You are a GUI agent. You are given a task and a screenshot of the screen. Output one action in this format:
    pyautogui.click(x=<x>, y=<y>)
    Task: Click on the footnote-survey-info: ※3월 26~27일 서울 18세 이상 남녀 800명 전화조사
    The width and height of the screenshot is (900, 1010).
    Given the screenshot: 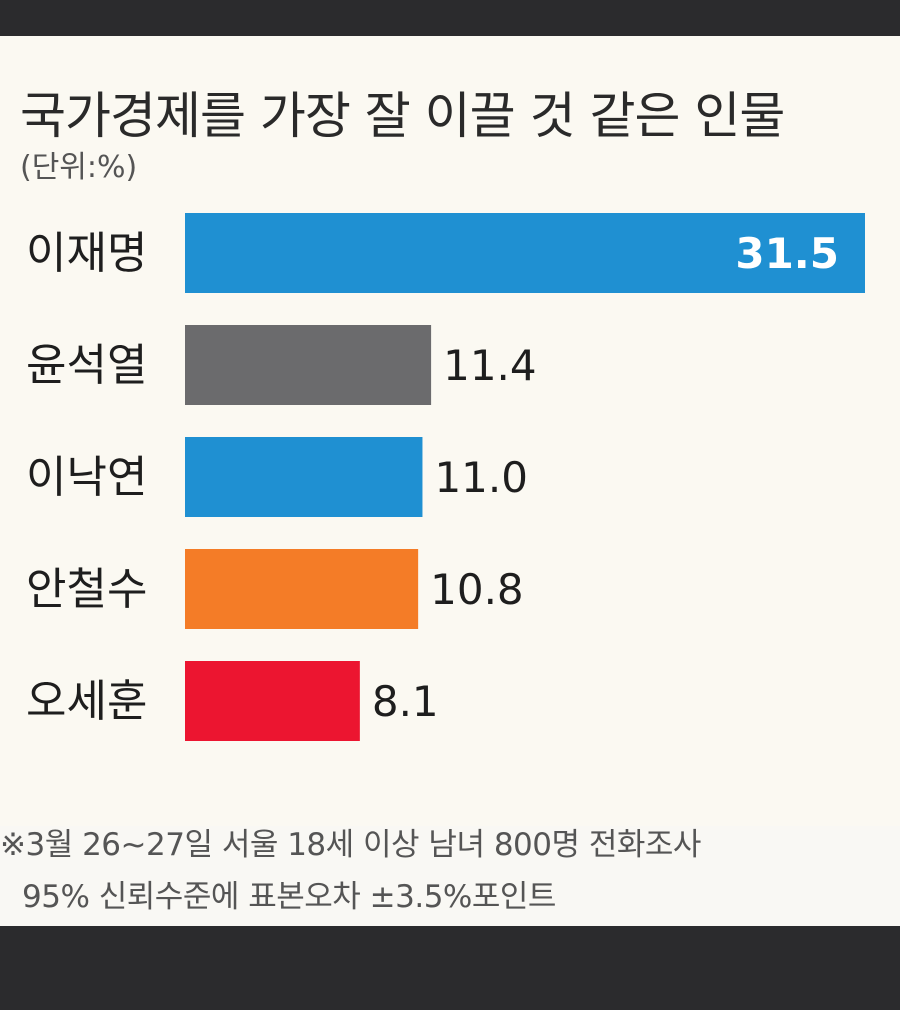 What is the action you would take?
    pyautogui.click(x=350, y=845)
    